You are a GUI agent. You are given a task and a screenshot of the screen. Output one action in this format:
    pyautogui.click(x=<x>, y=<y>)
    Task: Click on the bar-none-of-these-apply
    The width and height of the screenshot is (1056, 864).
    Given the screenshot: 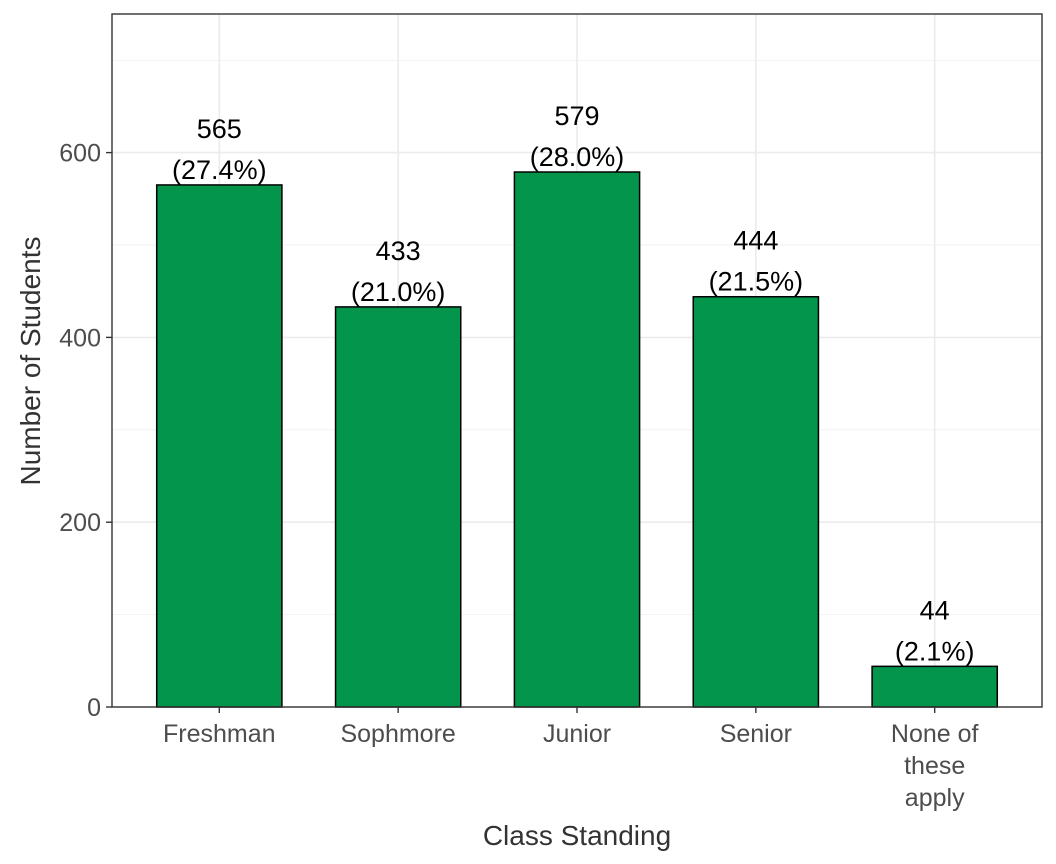 What is the action you would take?
    pyautogui.click(x=935, y=686)
    